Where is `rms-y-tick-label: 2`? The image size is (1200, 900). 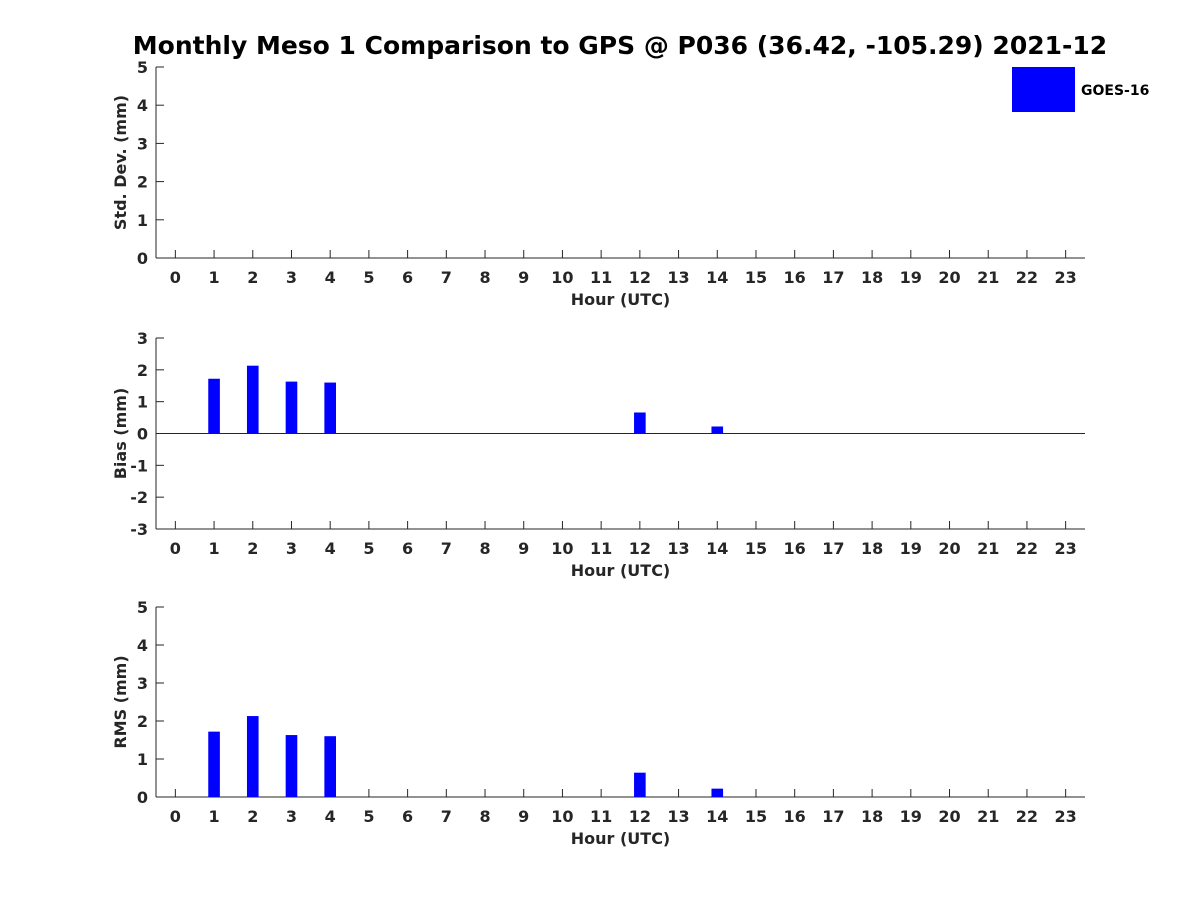
rms-y-tick-label: 2 is located at coordinates (142, 721).